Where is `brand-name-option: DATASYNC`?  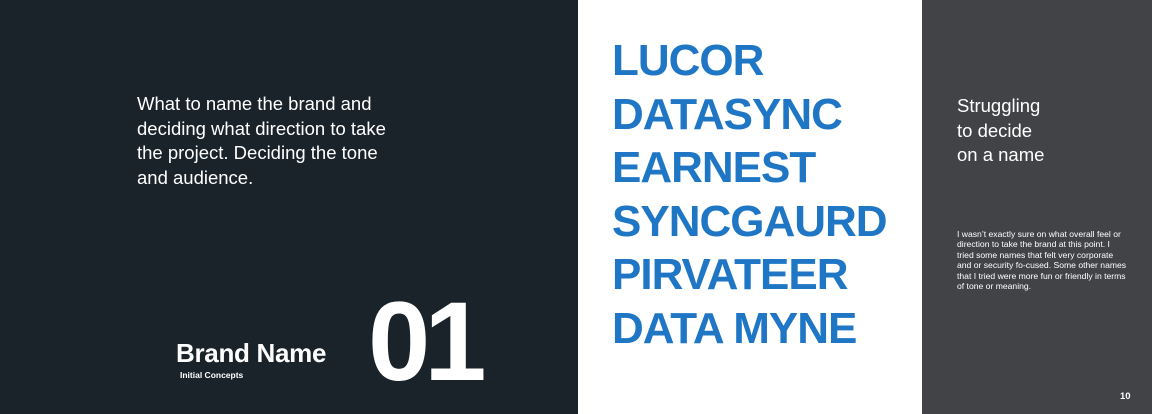
brand-name-option: DATASYNC is located at coordinates (727, 114).